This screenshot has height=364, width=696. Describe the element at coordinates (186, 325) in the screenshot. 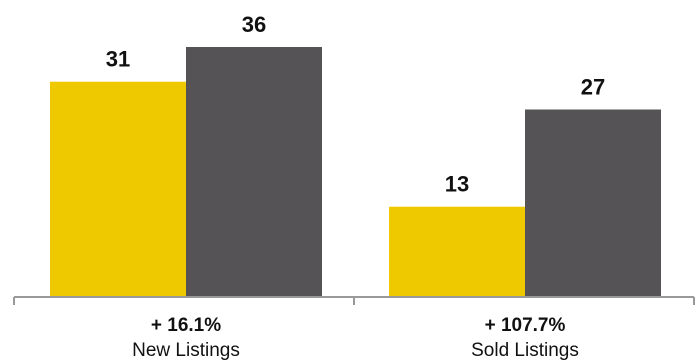

I see `change-label-0: + 16.1%` at that location.